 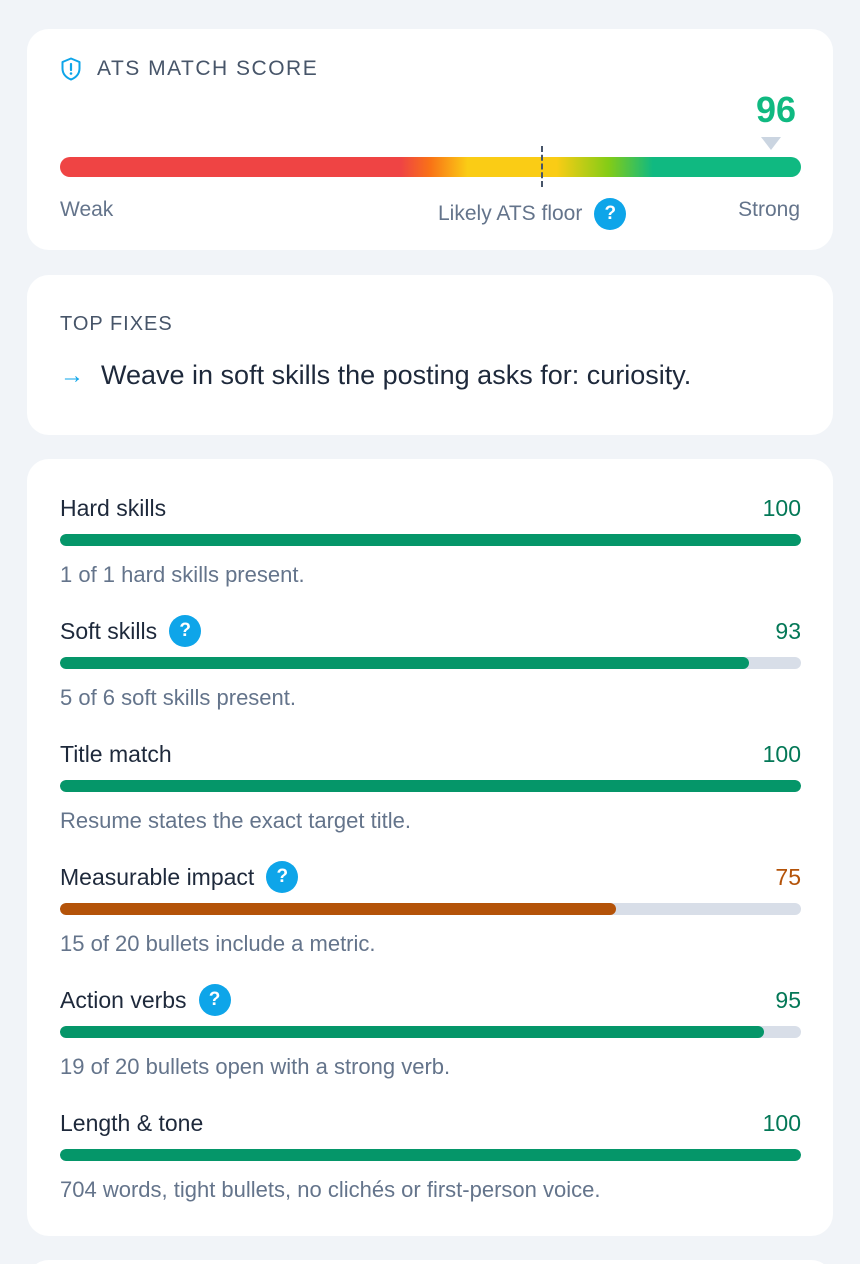 What do you see at coordinates (430, 877) in the screenshot?
I see `metric-header: Measurable impact? 75` at bounding box center [430, 877].